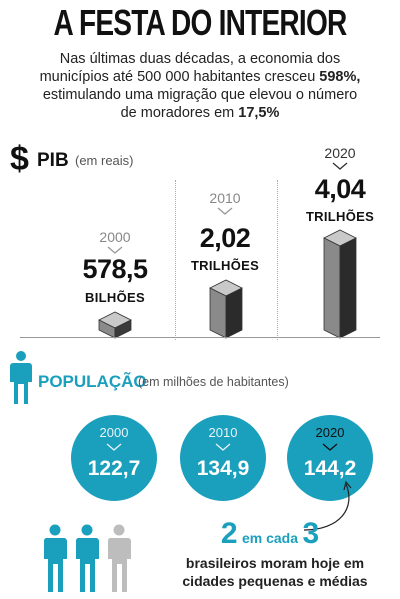 The height and width of the screenshot is (599, 400). Describe the element at coordinates (229, 533) in the screenshot. I see `ratio-numerator: 2` at that location.